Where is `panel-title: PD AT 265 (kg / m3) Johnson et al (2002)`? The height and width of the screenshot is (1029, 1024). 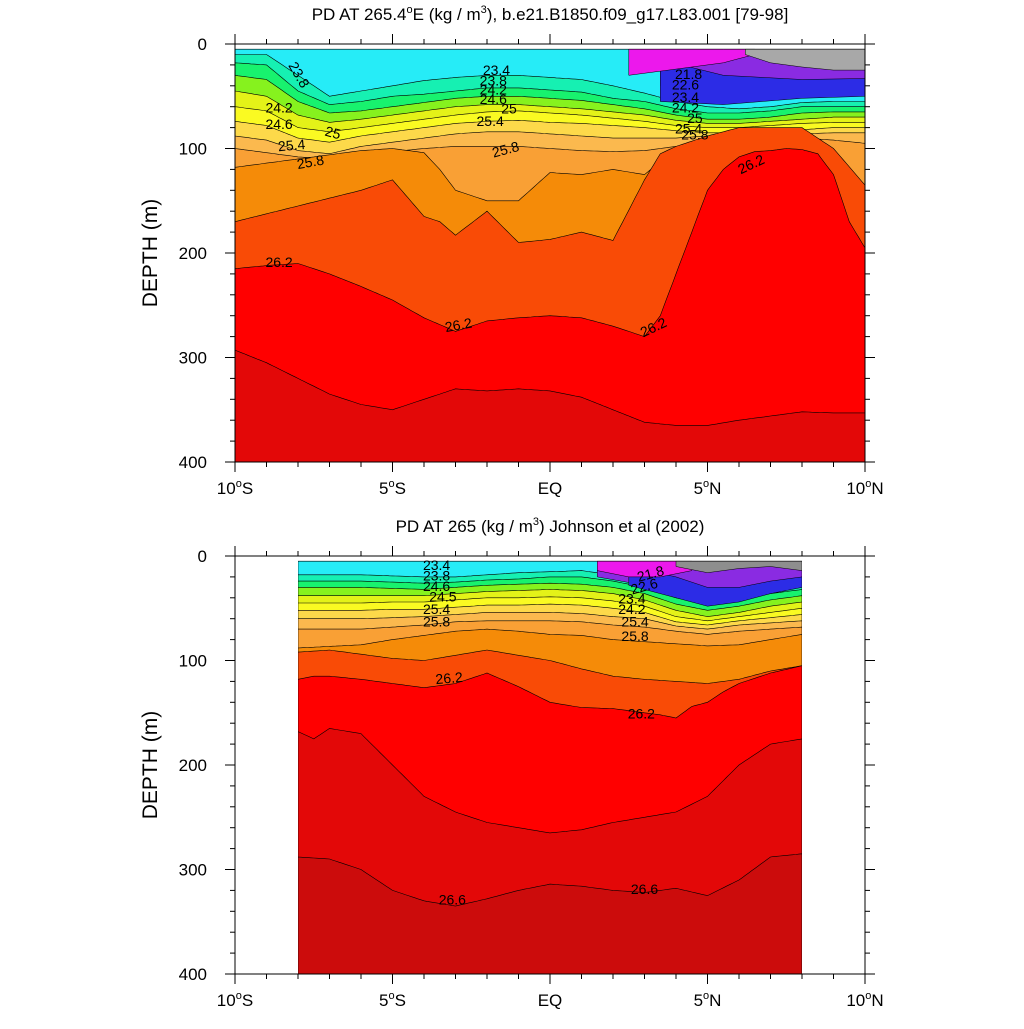
panel-title: PD AT 265 (kg / m3) Johnson et al (2002) is located at coordinates (550, 526).